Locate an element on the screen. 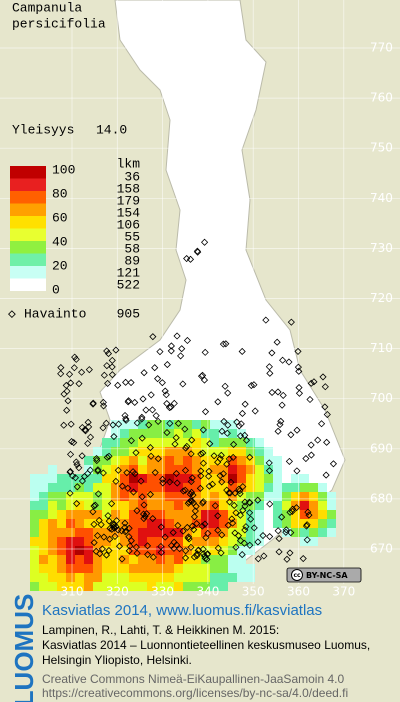 The height and width of the screenshot is (702, 400). legend-band is located at coordinates (28, 259).